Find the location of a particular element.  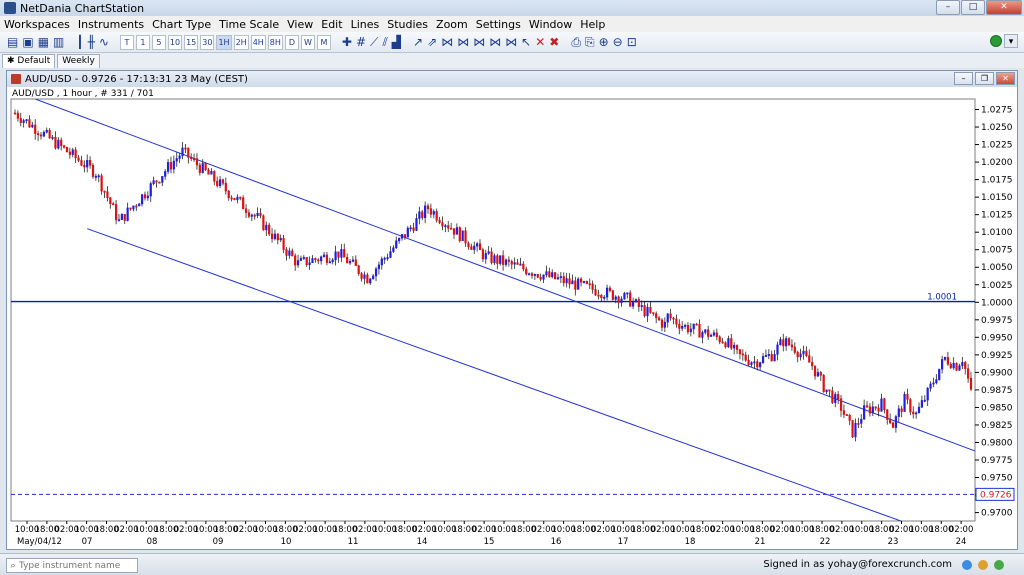

bar-chart-icon: ╫ is located at coordinates (91, 41).